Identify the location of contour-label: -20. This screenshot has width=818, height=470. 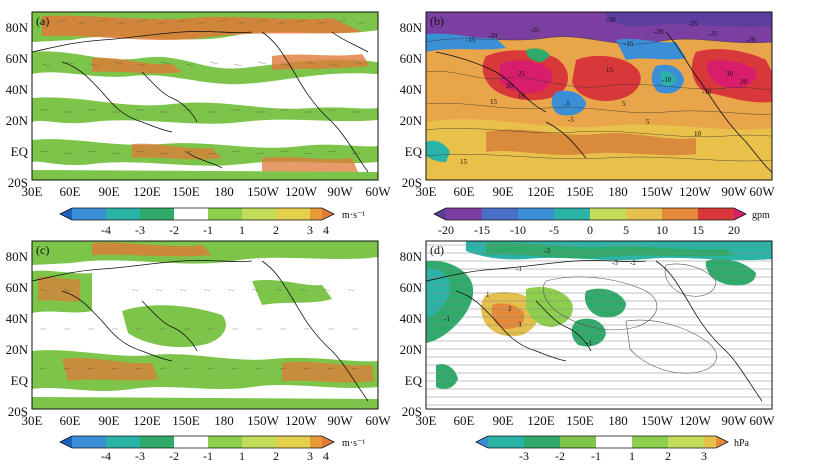
(659, 32).